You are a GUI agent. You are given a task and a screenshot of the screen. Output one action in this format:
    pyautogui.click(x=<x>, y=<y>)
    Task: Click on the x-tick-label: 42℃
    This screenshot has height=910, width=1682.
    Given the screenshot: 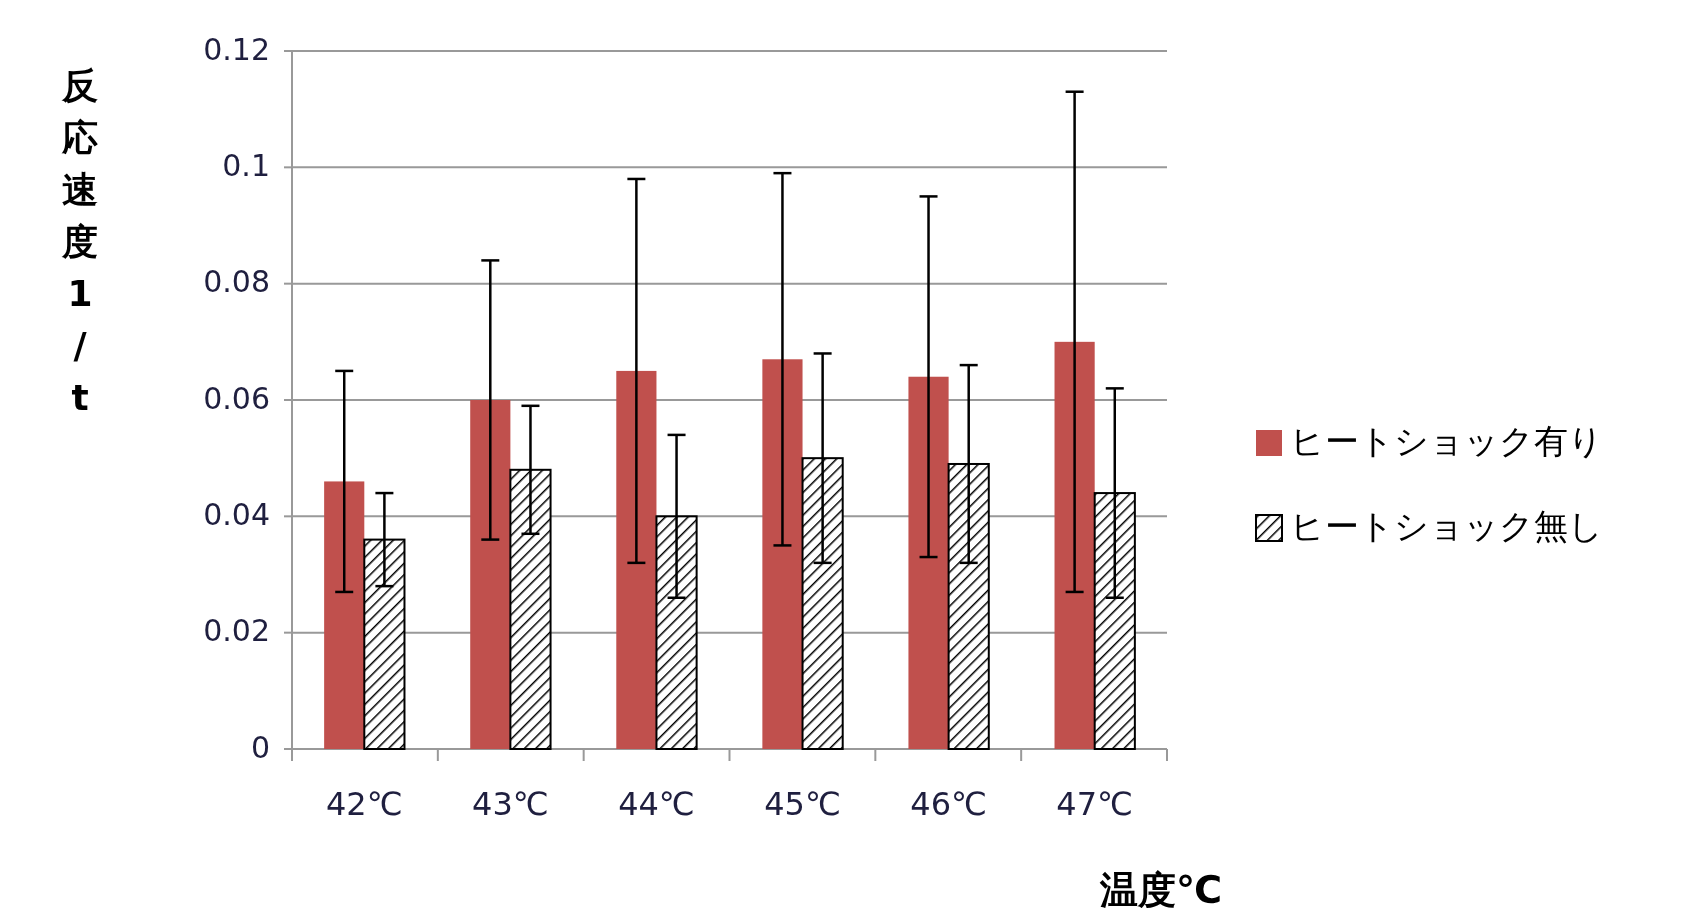 What is the action you would take?
    pyautogui.click(x=364, y=804)
    